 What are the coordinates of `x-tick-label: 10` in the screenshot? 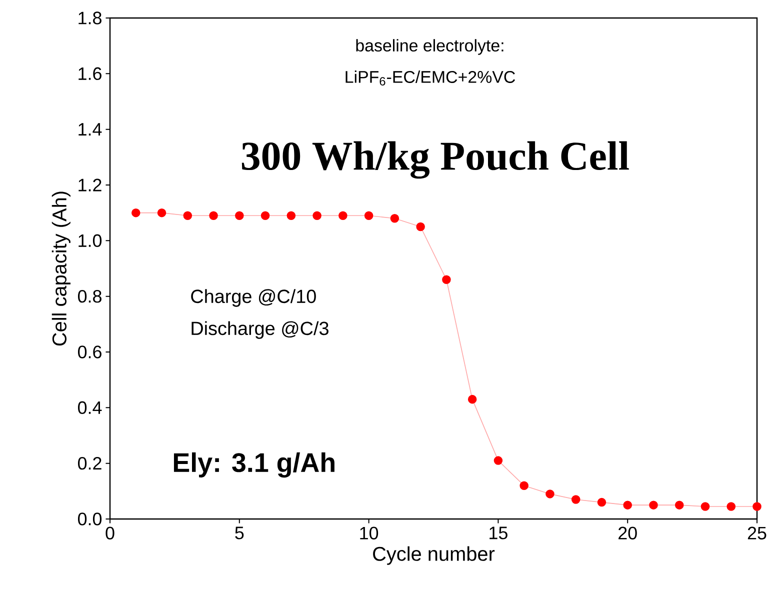 It's located at (369, 533).